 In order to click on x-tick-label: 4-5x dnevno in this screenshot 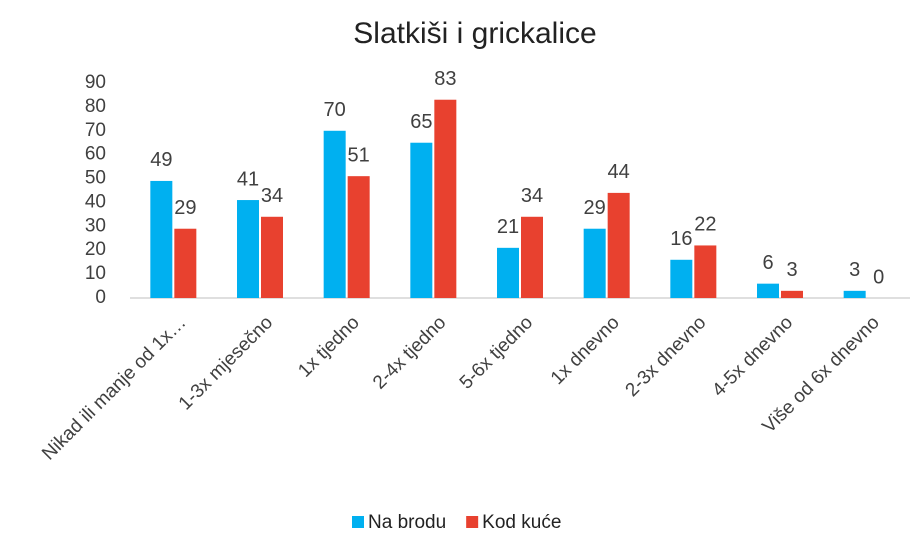, I will do `click(752, 356)`.